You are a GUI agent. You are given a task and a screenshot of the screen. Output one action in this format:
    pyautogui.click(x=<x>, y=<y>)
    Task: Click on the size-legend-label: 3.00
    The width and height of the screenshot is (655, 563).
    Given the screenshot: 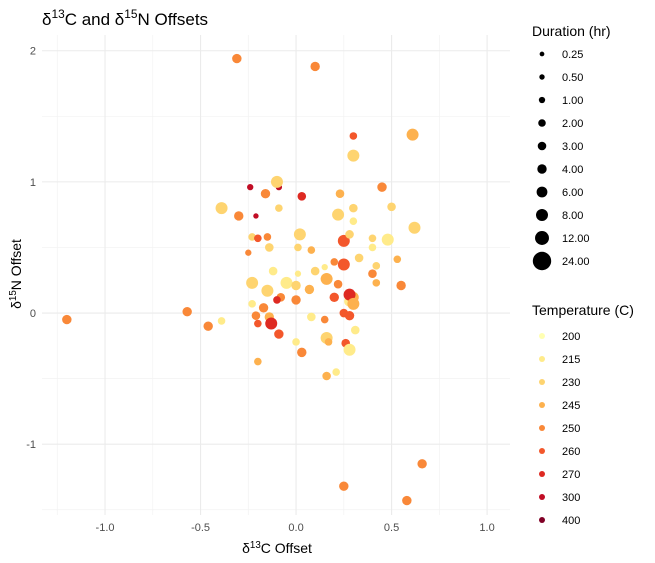 What is the action you would take?
    pyautogui.click(x=572, y=147)
    